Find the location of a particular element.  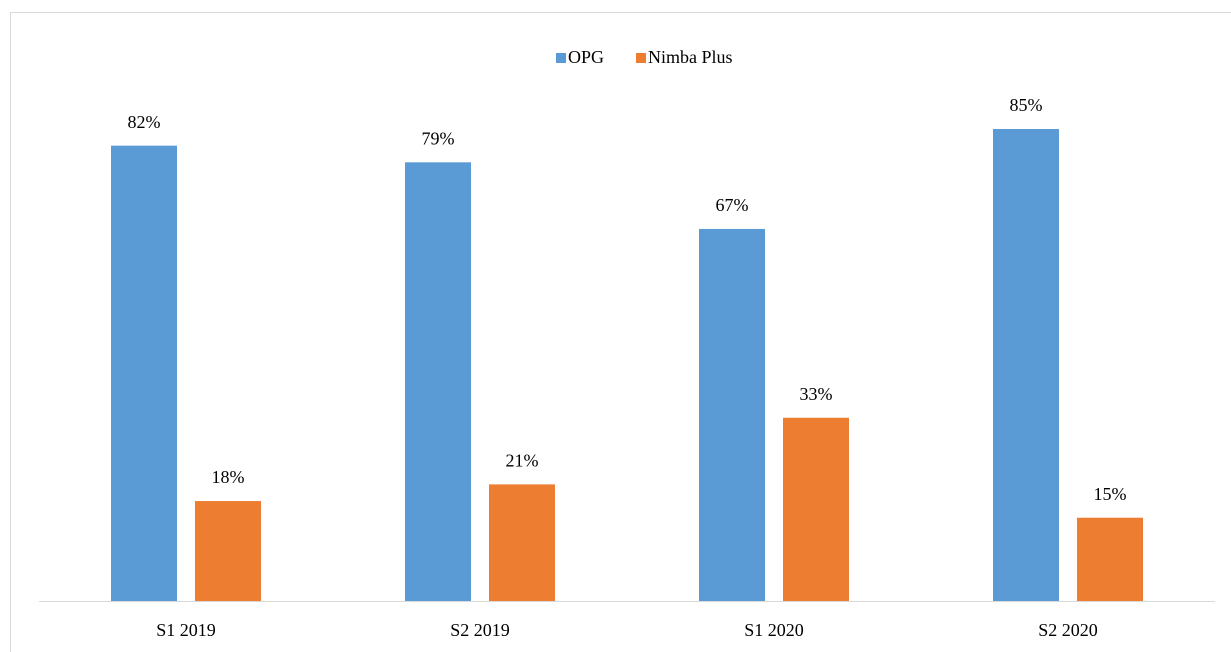

data-label: 85% is located at coordinates (1026, 105).